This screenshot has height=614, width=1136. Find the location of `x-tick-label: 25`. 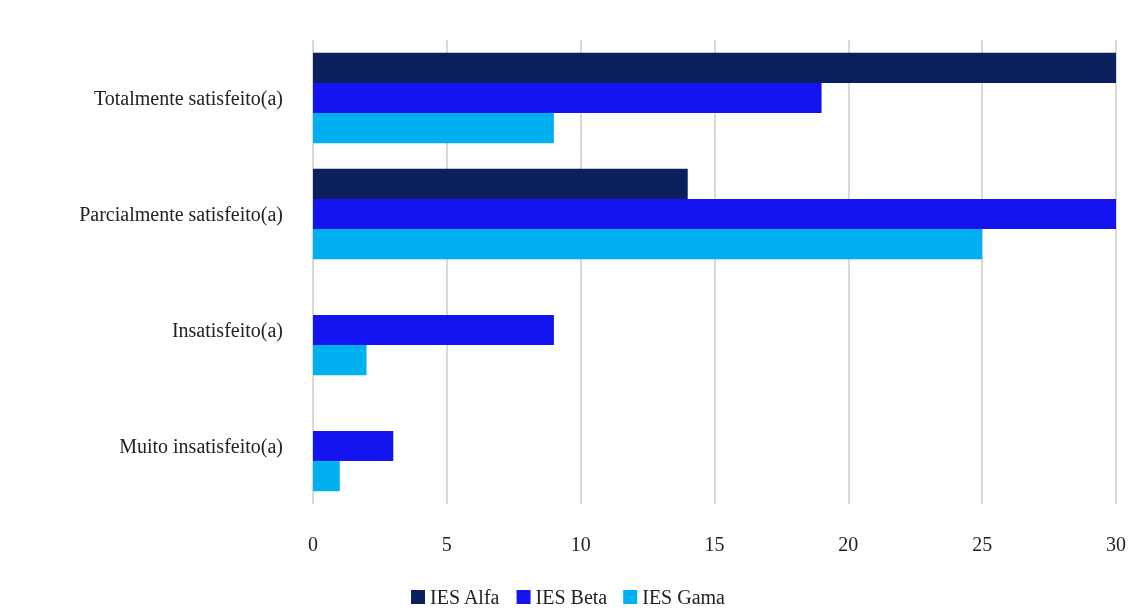

x-tick-label: 25 is located at coordinates (982, 544).